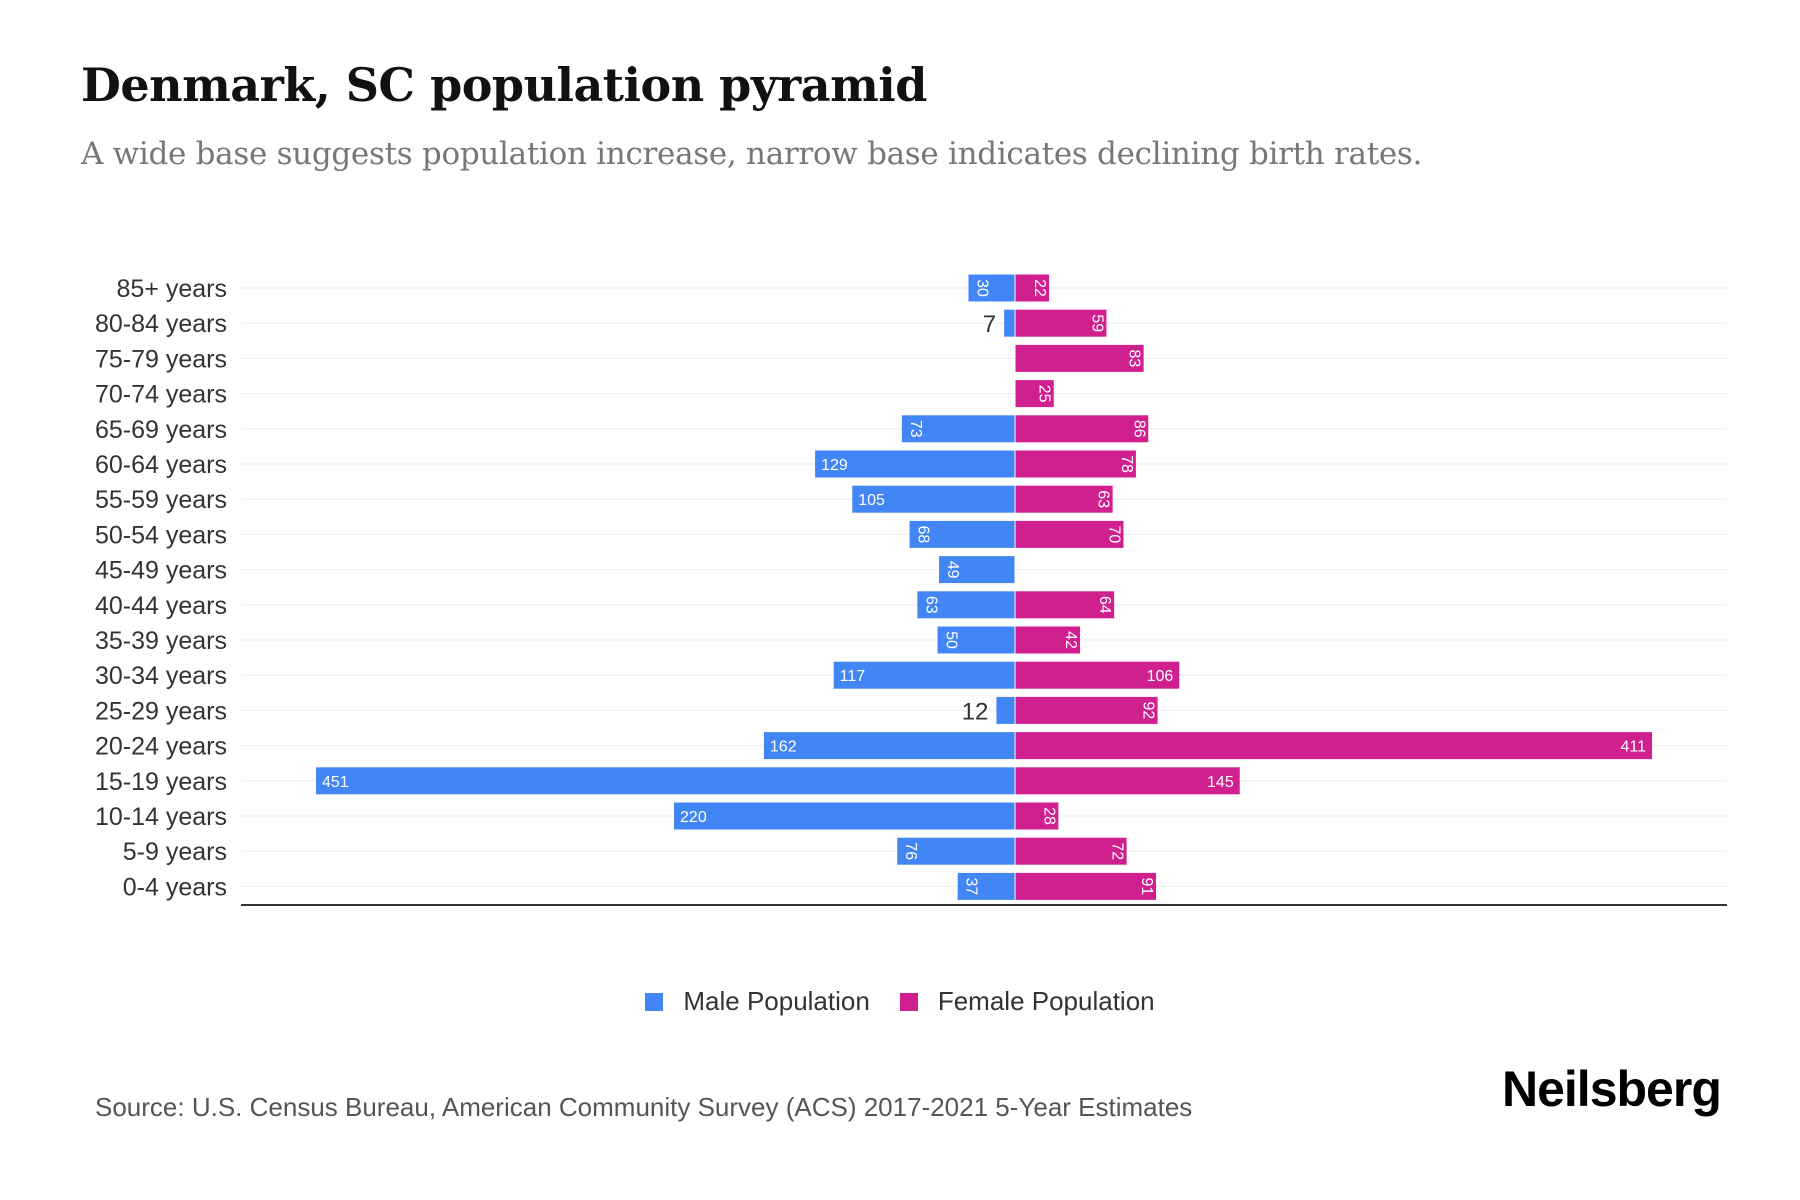  I want to click on category-label: 30-34 years, so click(161, 676).